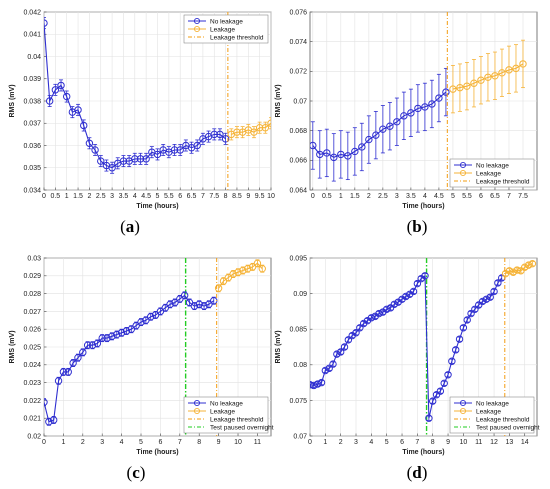 This screenshot has height=489, width=550. Describe the element at coordinates (135, 196) in the screenshot. I see `x-tick-label: 4` at that location.